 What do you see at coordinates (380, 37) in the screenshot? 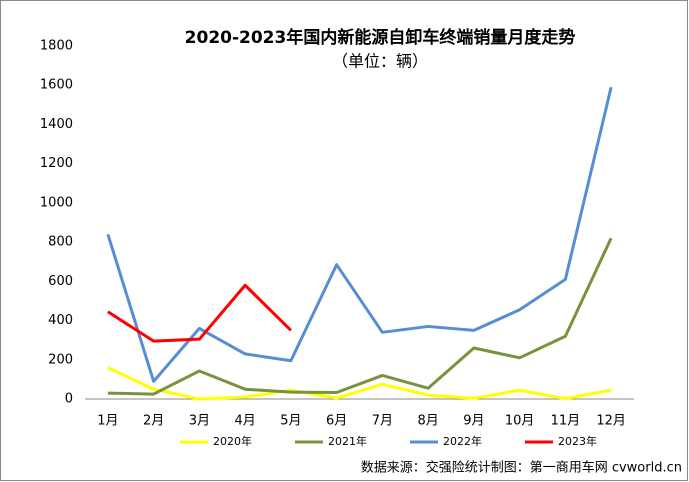
I see `chart-title: 2020-2023年国内新能源自卸车终端销量月度走势` at bounding box center [380, 37].